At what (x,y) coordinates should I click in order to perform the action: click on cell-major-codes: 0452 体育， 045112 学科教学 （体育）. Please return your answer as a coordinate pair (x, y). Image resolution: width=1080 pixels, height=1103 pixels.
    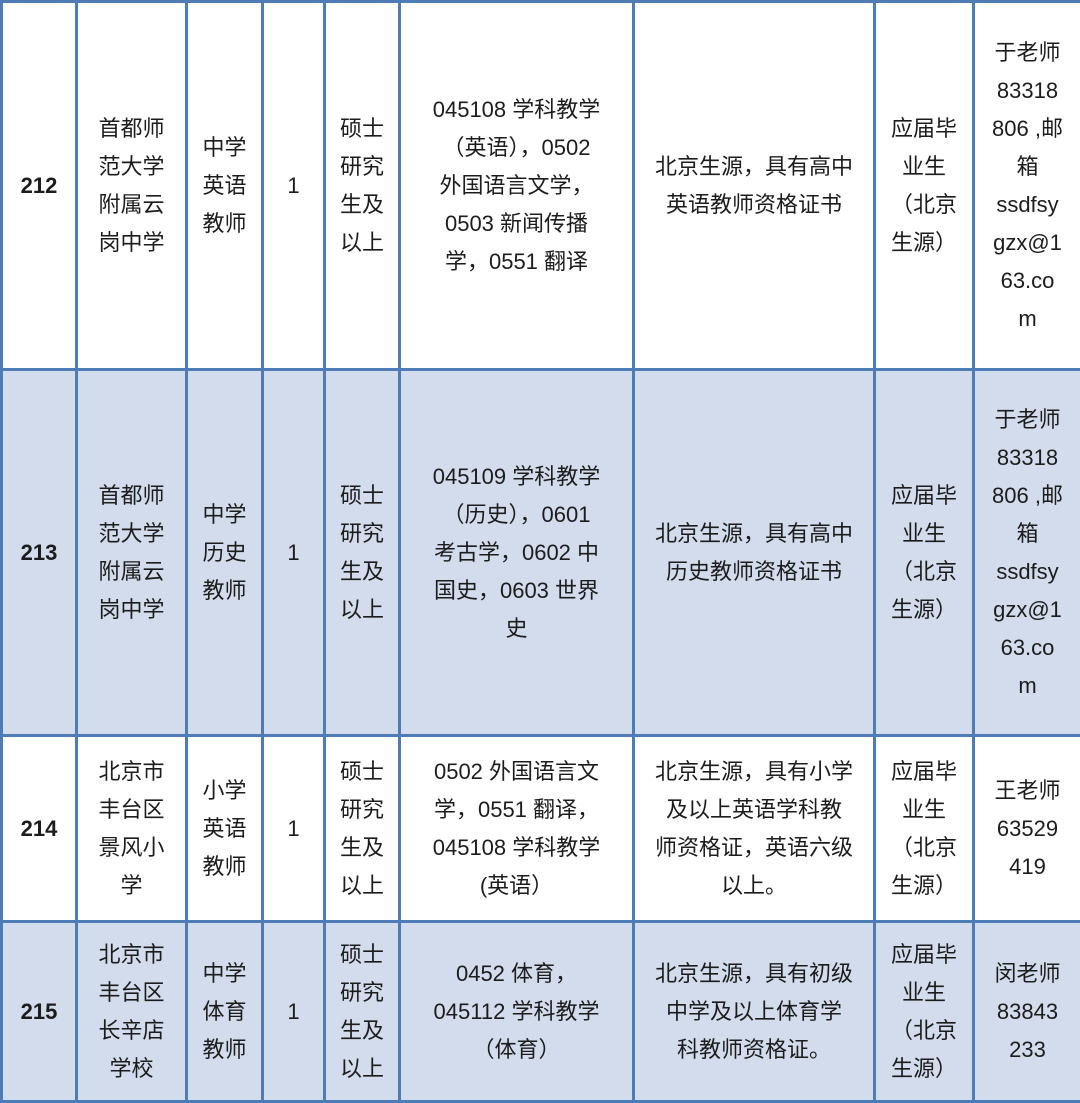
    Looking at the image, I should click on (517, 1012).